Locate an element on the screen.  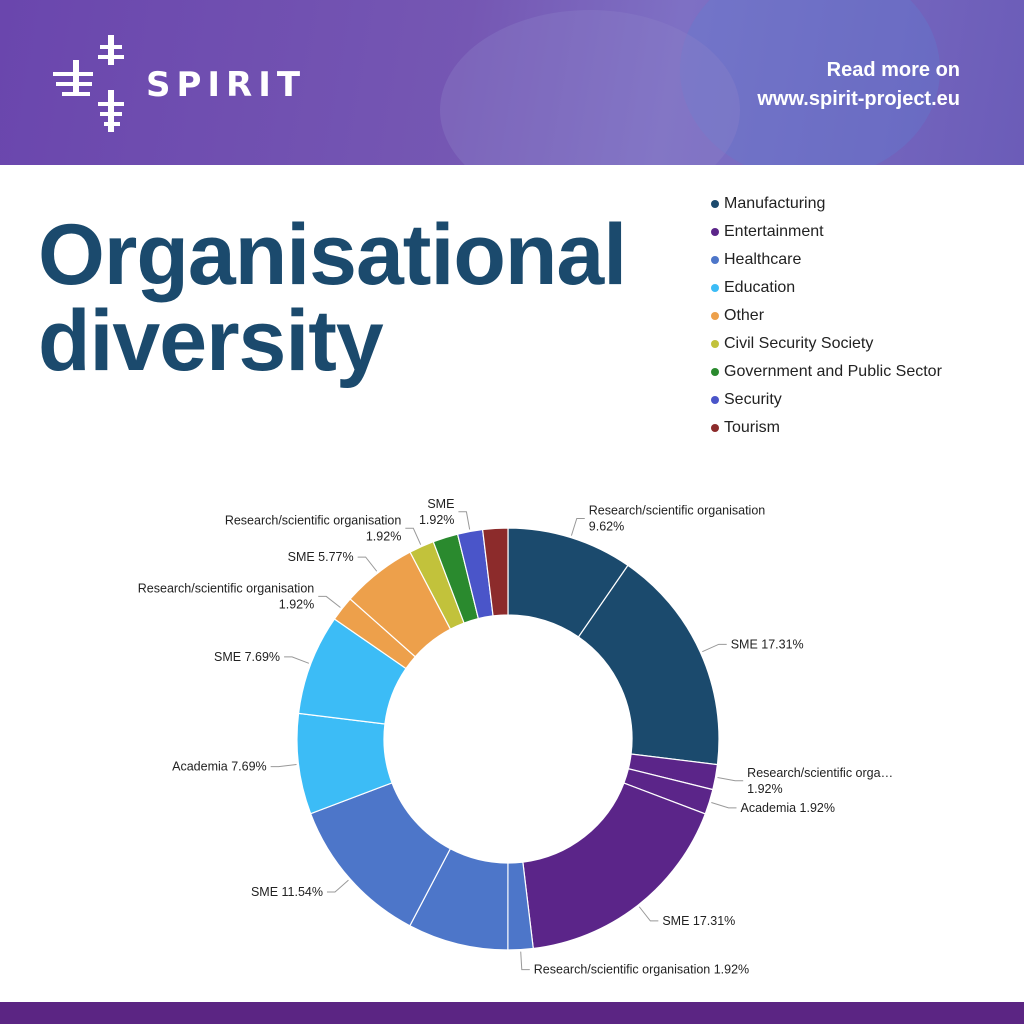
legend-label: Civil Security Society is located at coordinates (799, 343).